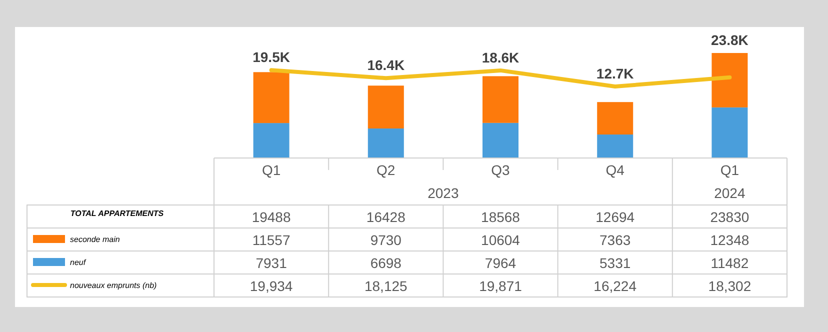 The width and height of the screenshot is (828, 332). What do you see at coordinates (615, 263) in the screenshot?
I see `data-label: 5331` at bounding box center [615, 263].